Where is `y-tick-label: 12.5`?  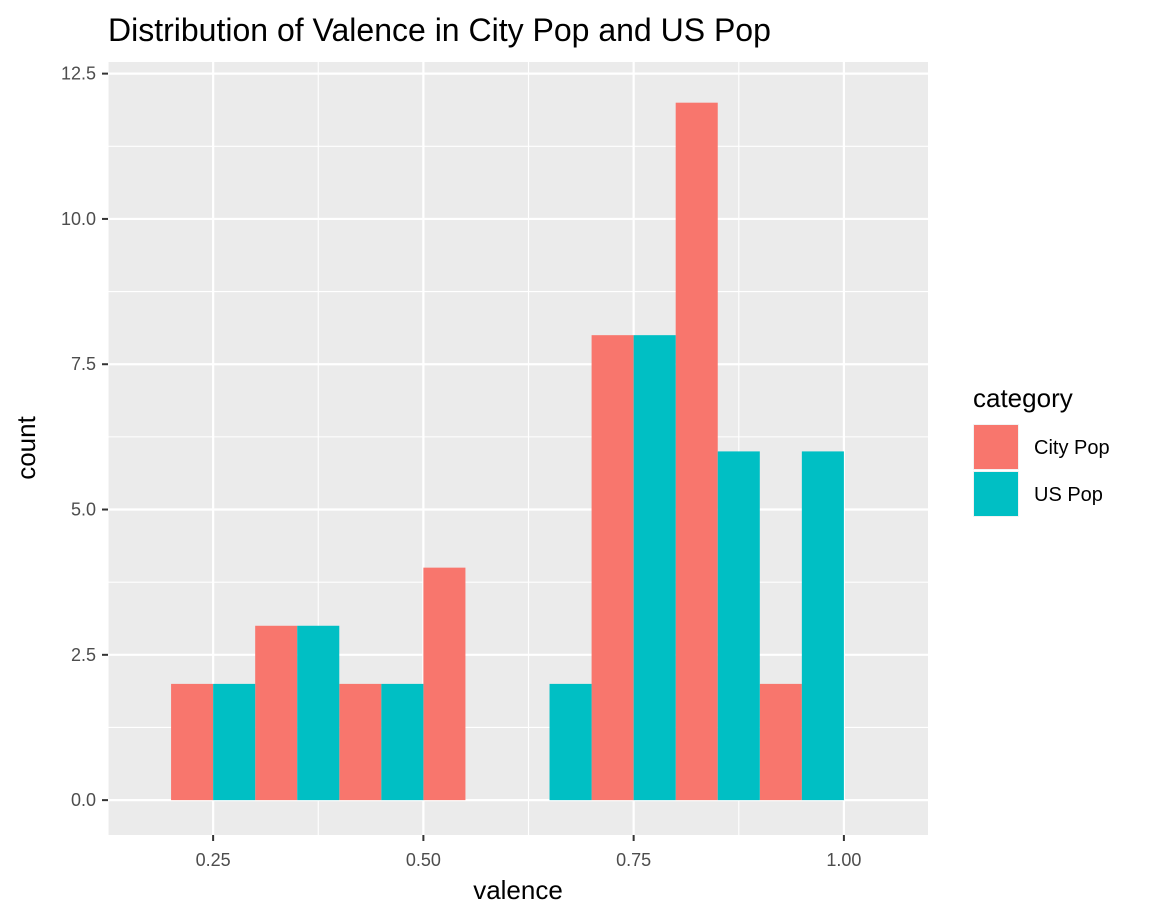 y-tick-label: 12.5 is located at coordinates (78, 74).